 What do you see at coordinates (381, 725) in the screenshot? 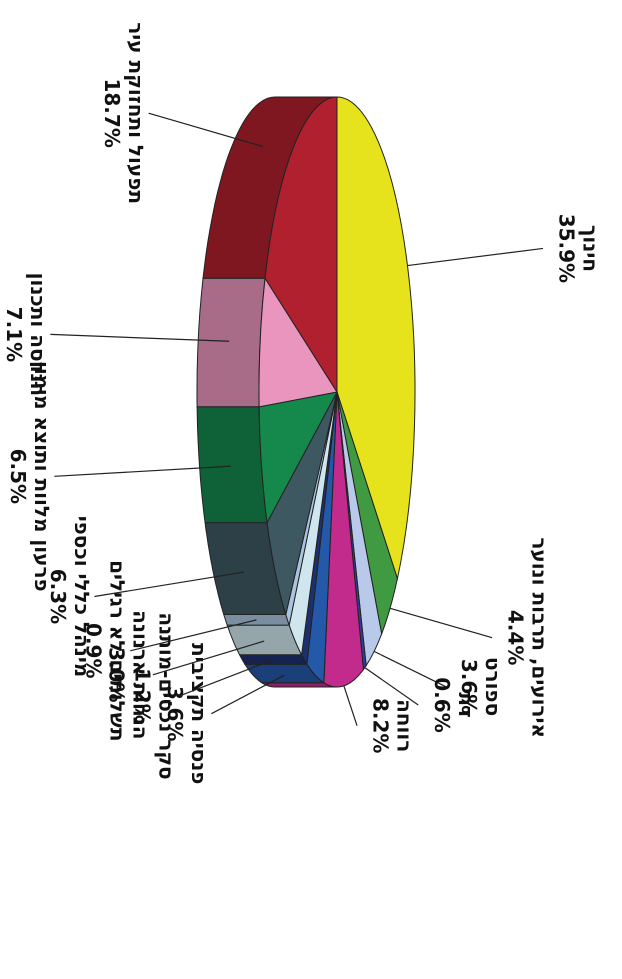
I see `value-label: 8.2%` at bounding box center [381, 725].